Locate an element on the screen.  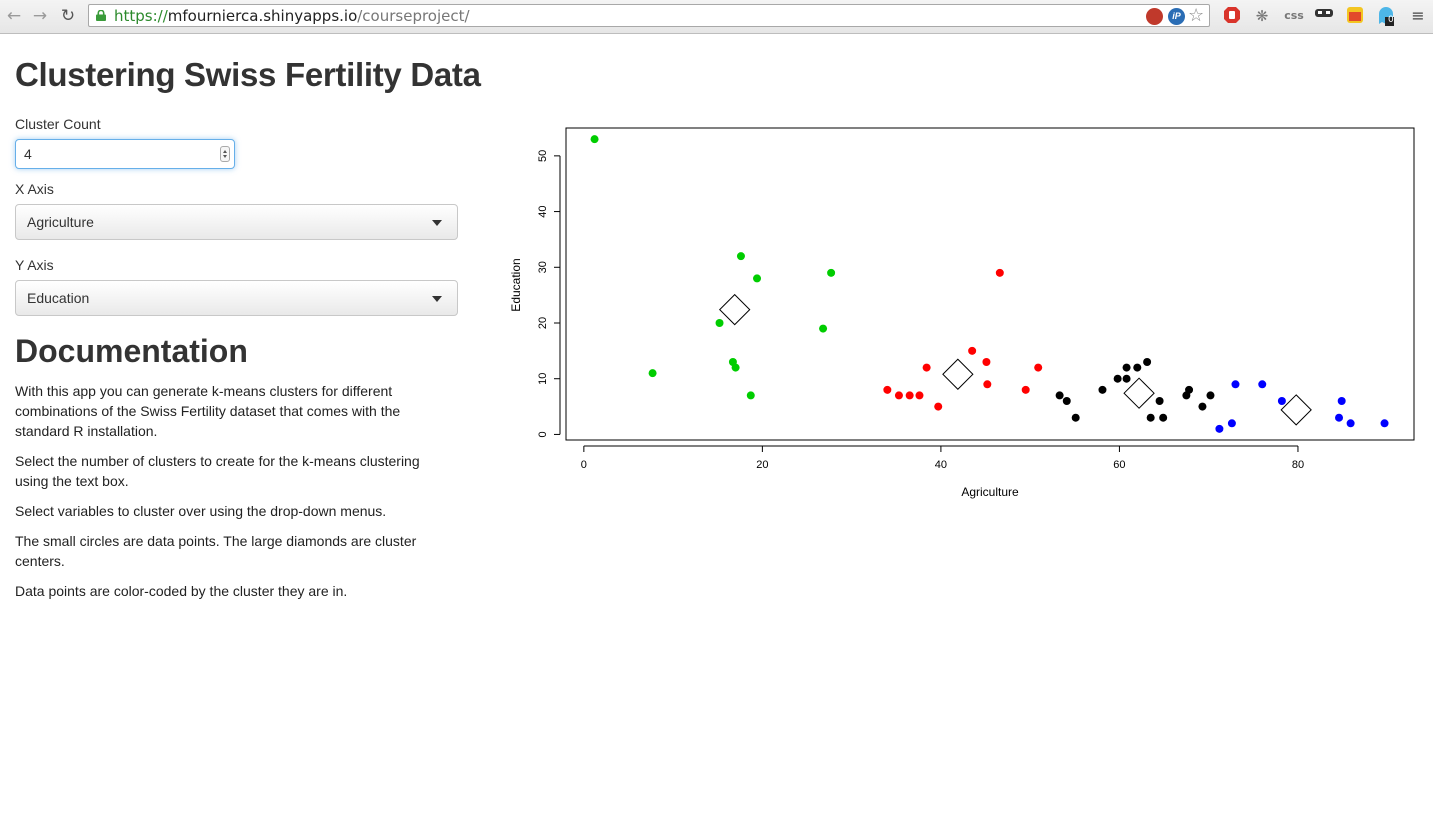
x-axis-title: Agriculture is located at coordinates (990, 492).